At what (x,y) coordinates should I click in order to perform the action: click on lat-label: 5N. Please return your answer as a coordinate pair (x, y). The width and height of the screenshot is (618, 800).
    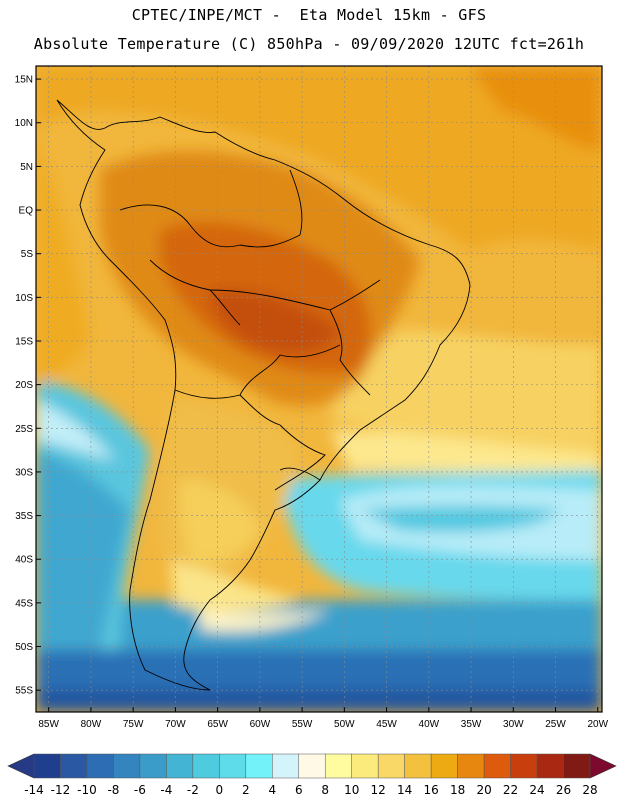
    Looking at the image, I should click on (26, 167).